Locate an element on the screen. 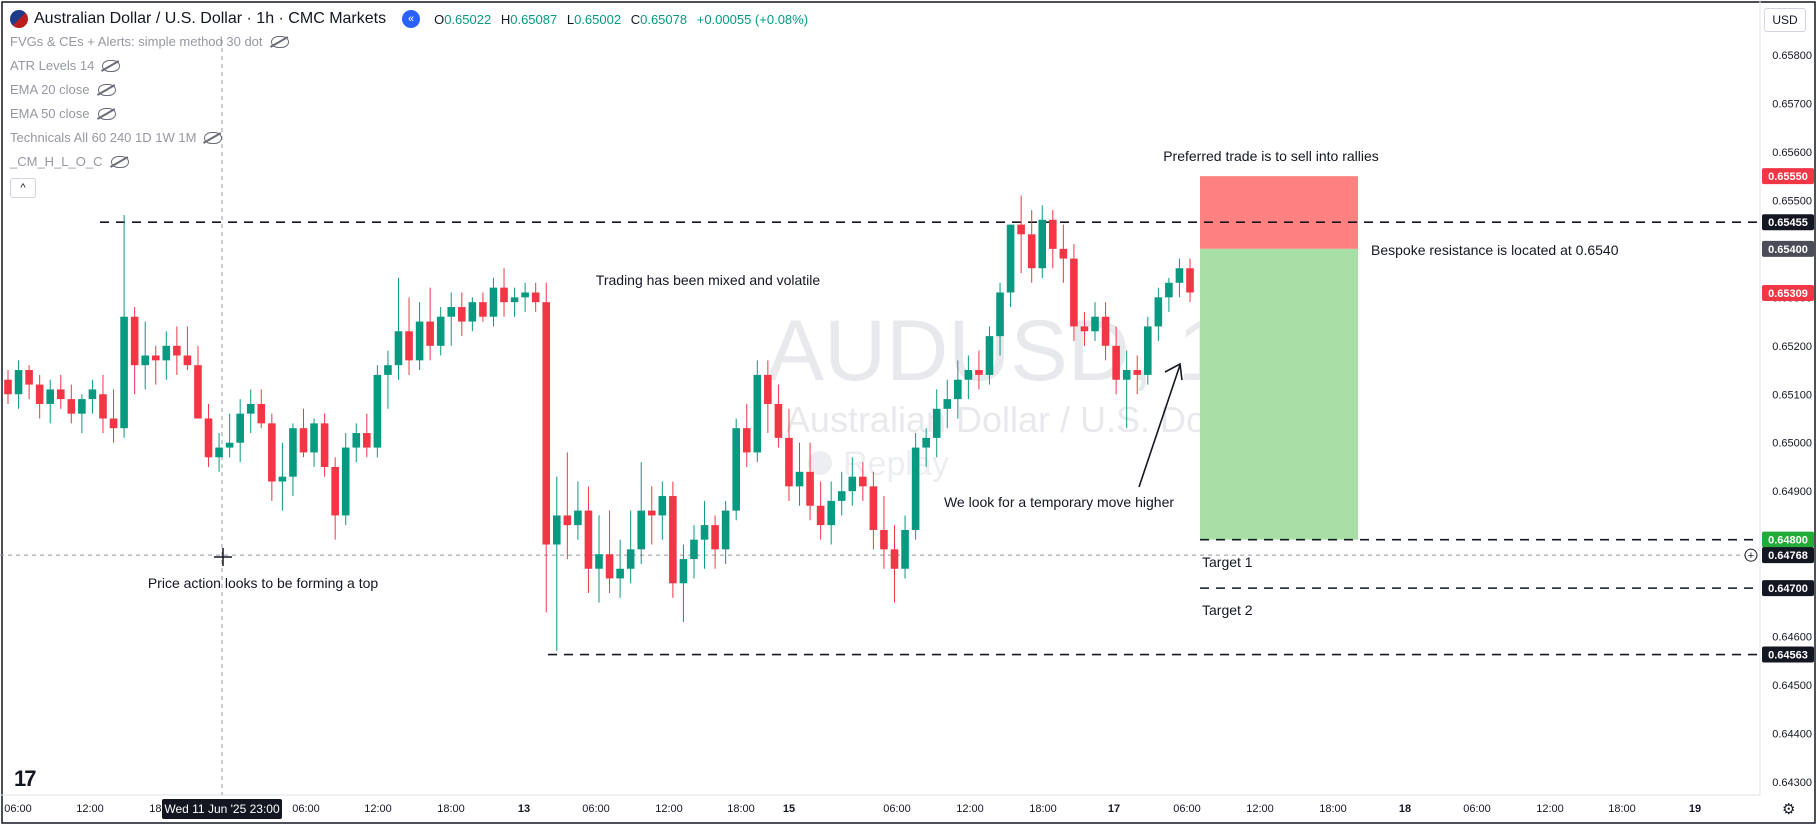 The width and height of the screenshot is (1817, 825). tradingview-logo: 17 is located at coordinates (25, 778).